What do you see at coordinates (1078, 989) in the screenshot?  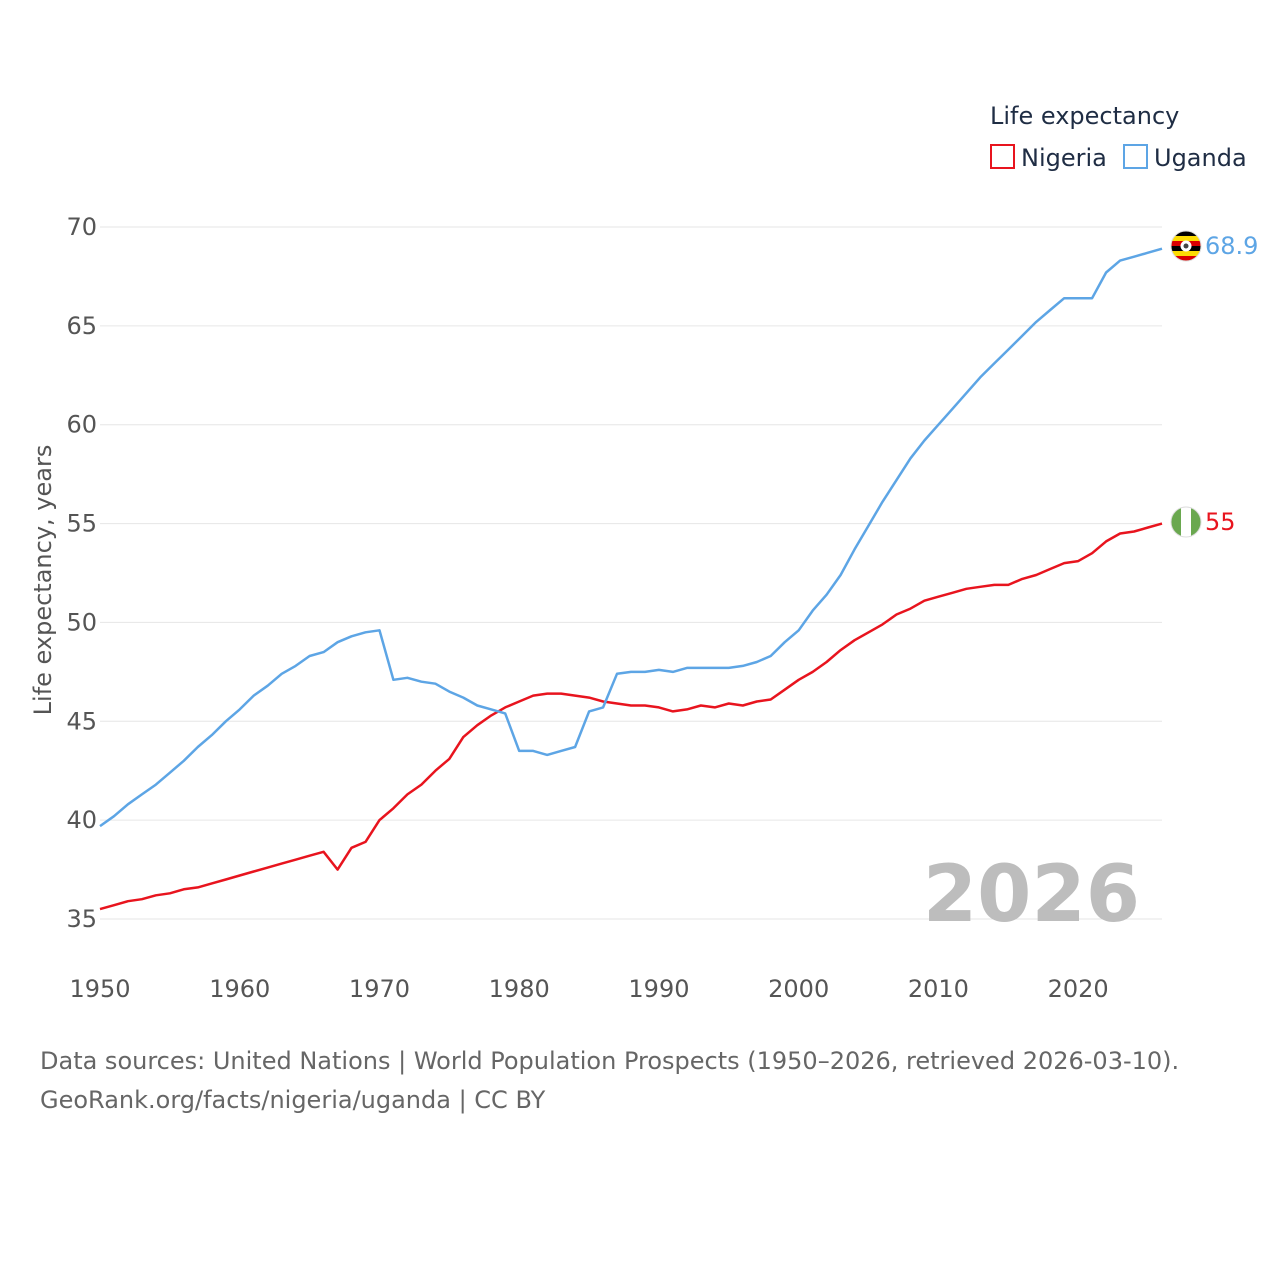 I see `x-tick-label: 2020` at bounding box center [1078, 989].